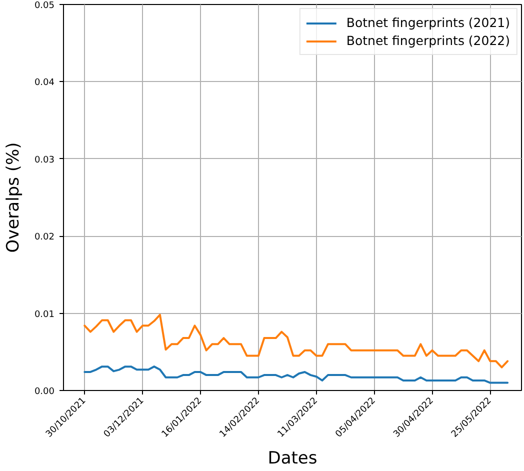  What do you see at coordinates (44, 6) in the screenshot?
I see `y-tick-label: 0.05` at bounding box center [44, 6].